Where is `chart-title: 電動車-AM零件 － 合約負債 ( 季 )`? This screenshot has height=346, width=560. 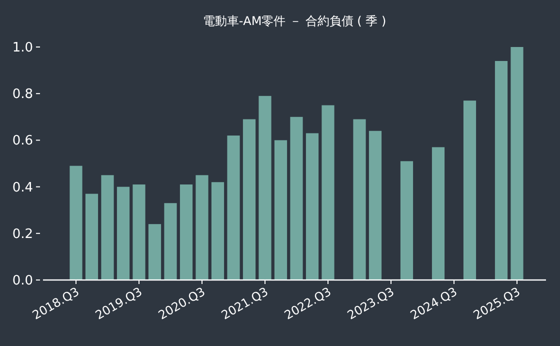
chart-title: 電動車-AM零件 － 合約負債 ( 季 ) is located at coordinates (294, 21).